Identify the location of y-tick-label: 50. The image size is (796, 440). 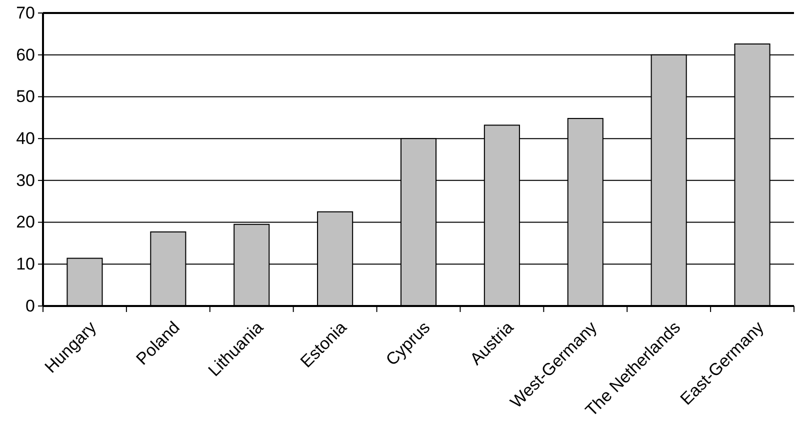
(25, 96).